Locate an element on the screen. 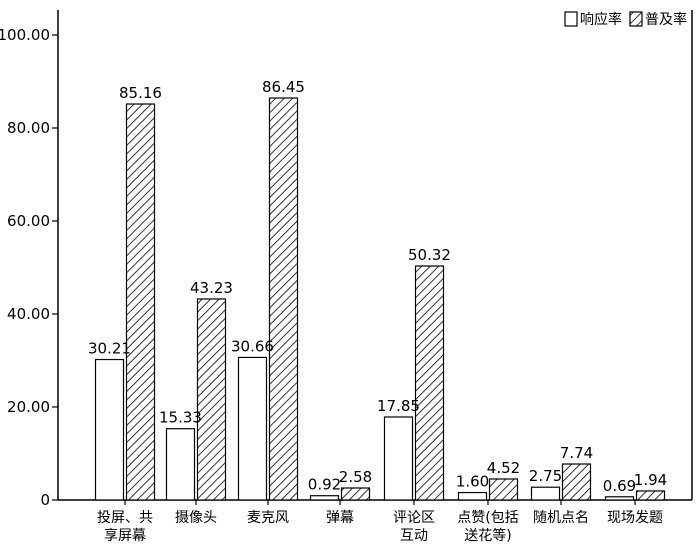  x-category-label: 享屏幕 is located at coordinates (125, 535).